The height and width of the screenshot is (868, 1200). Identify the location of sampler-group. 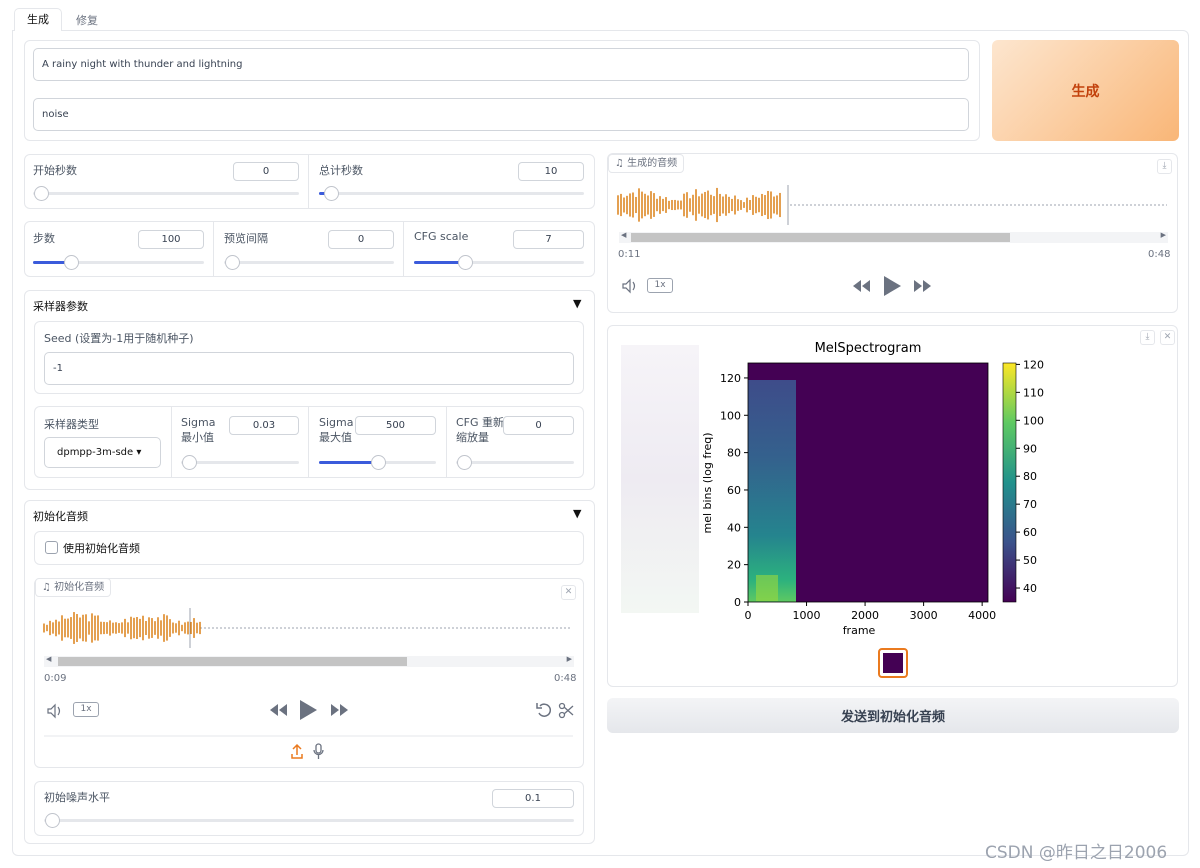
(309, 442).